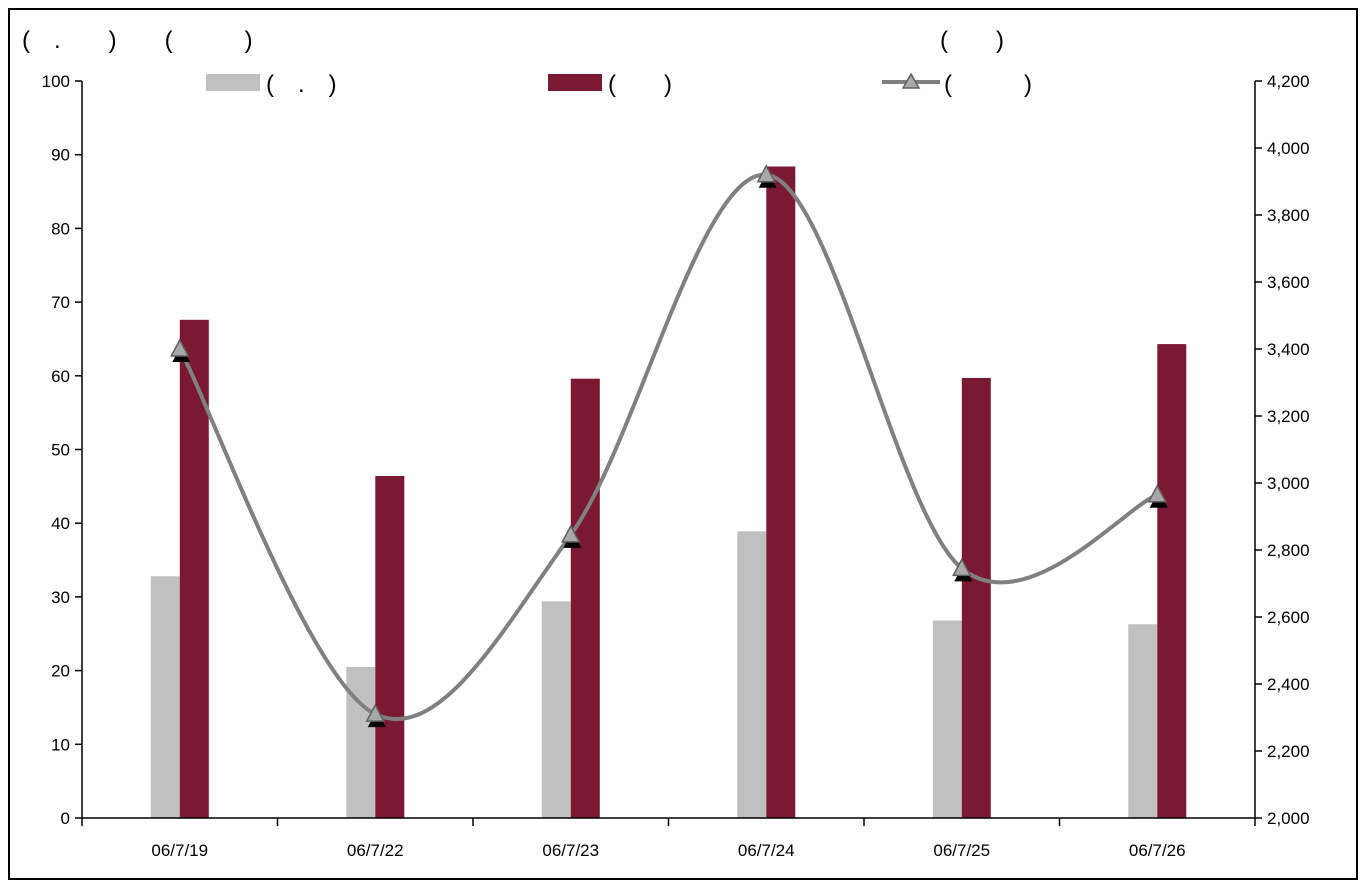  Describe the element at coordinates (1288, 483) in the screenshot. I see `y-right-tick-label-3000: 3,000` at that location.